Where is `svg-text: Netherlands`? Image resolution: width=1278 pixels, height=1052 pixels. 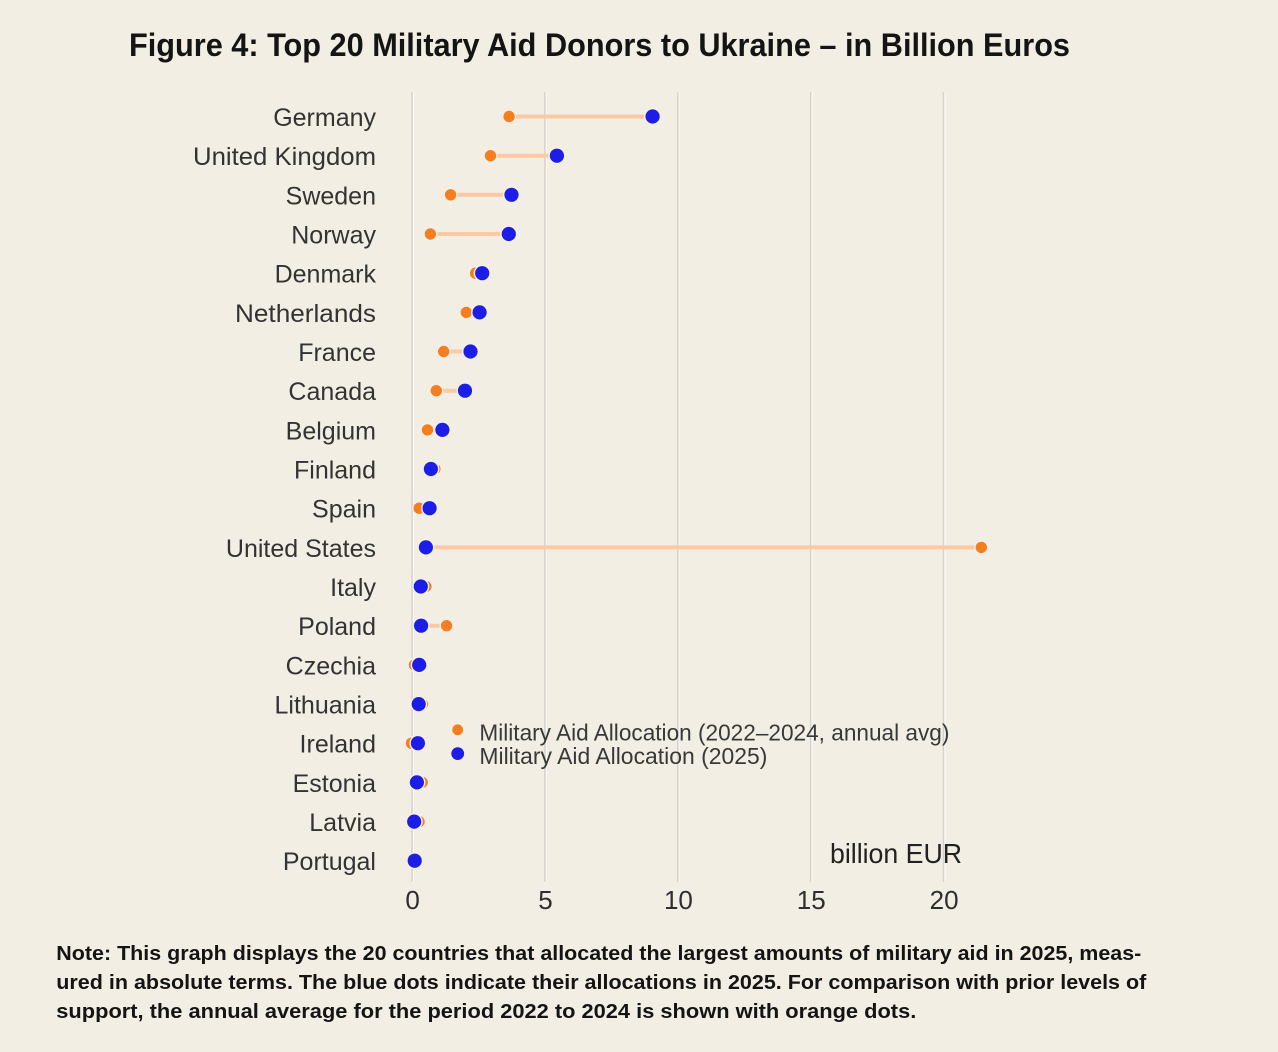
svg-text: Netherlands is located at coordinates (305, 314).